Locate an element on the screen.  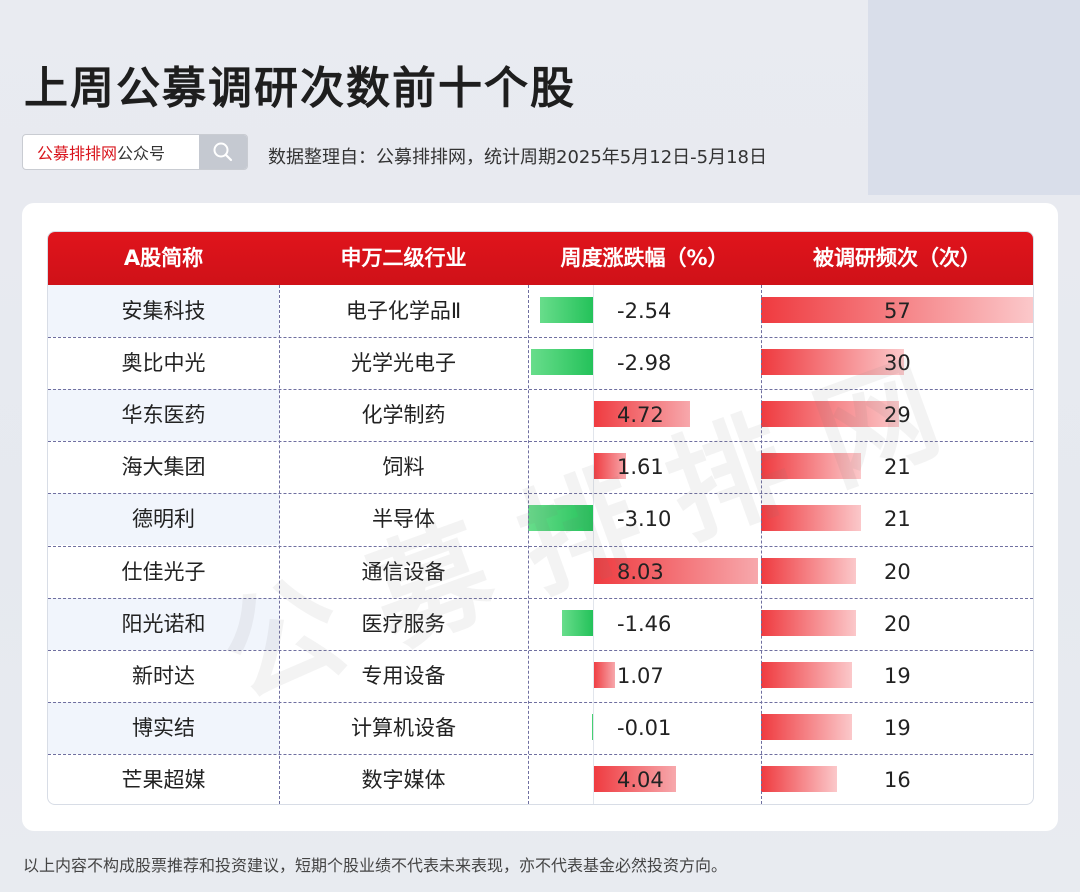
search-brand: 公募排排网 is located at coordinates (77, 153).